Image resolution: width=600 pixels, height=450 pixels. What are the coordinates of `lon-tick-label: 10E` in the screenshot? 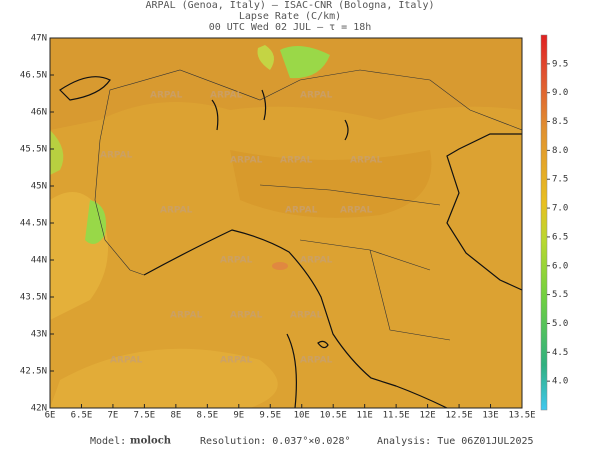 It's located at (302, 416).